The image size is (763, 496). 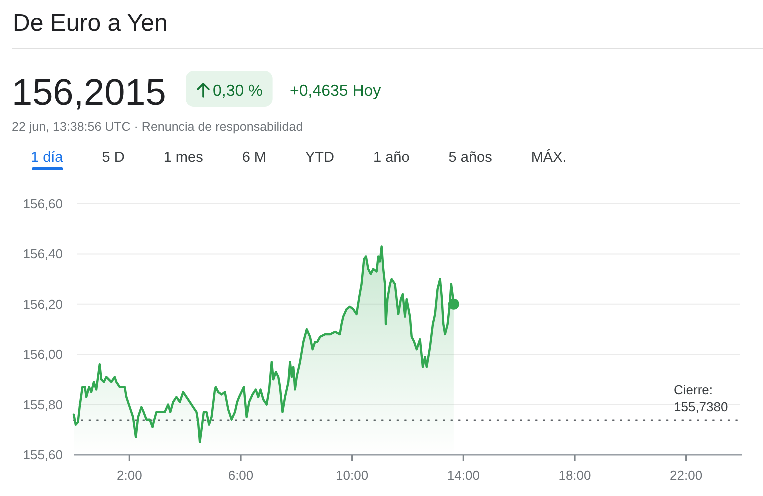 What do you see at coordinates (43, 404) in the screenshot?
I see `y-tick-label: 155,80` at bounding box center [43, 404].